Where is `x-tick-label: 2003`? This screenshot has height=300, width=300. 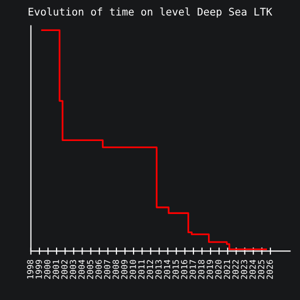 x-tick-label: 2003 is located at coordinates (73, 269).